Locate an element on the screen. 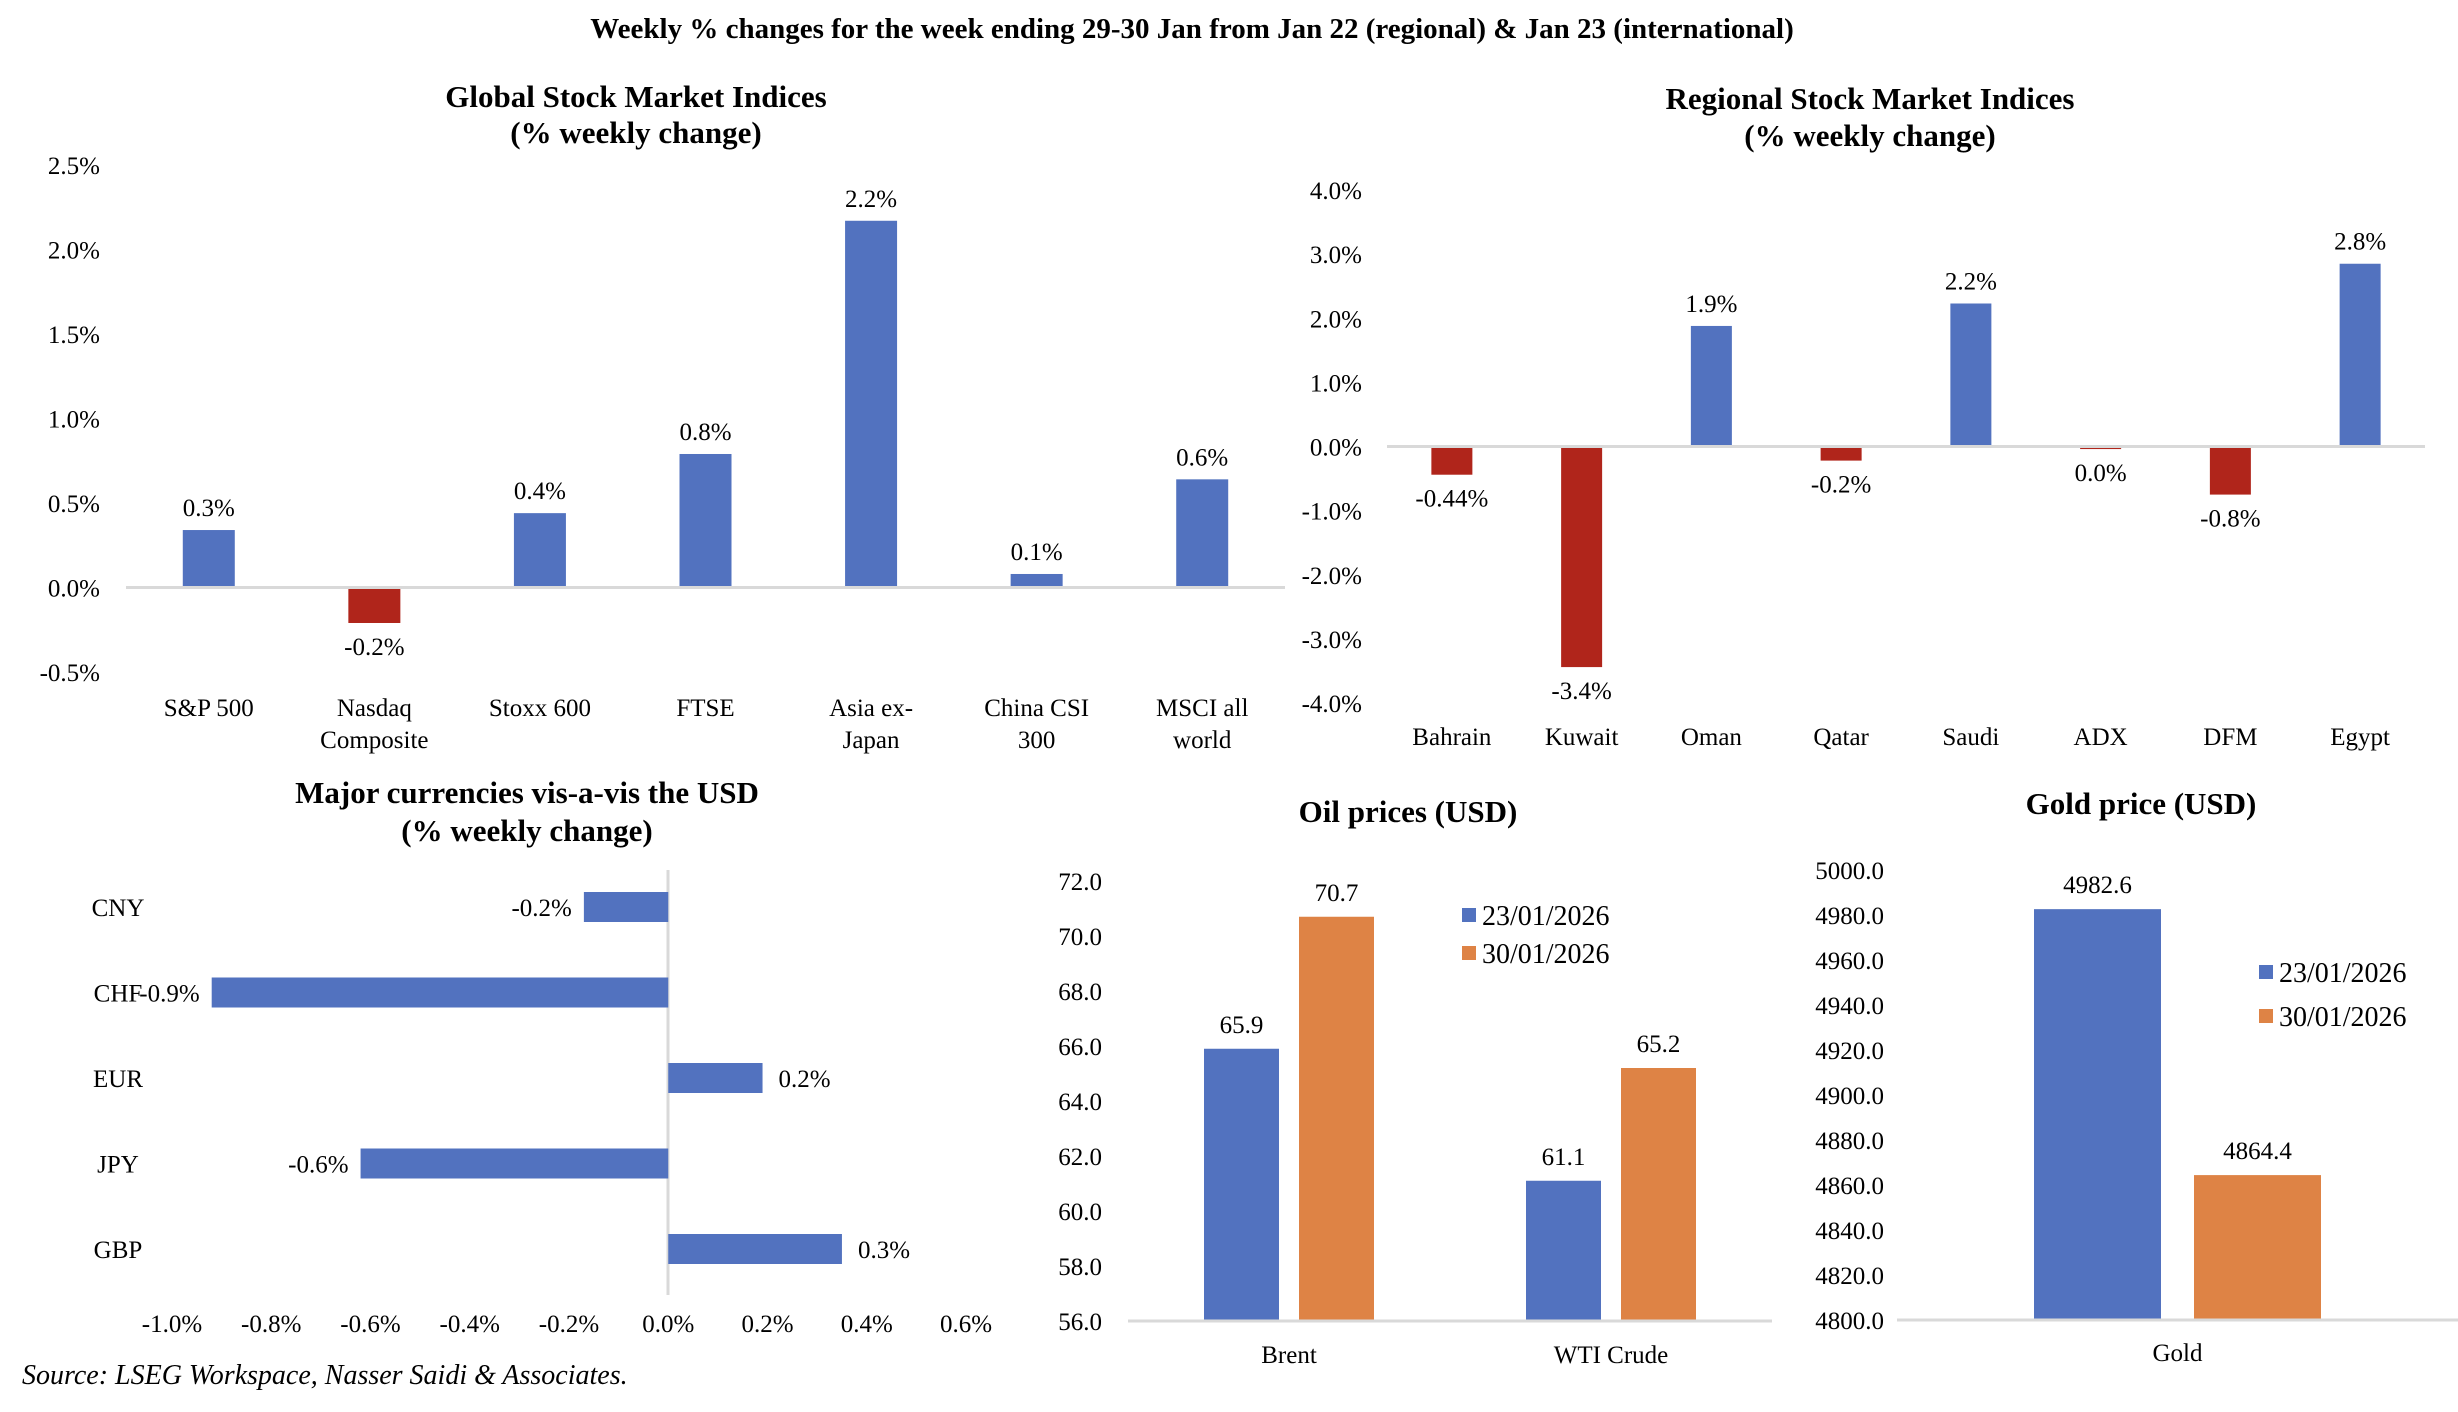 This screenshot has height=1412, width=2458. data-label: 0.6% is located at coordinates (1202, 457).